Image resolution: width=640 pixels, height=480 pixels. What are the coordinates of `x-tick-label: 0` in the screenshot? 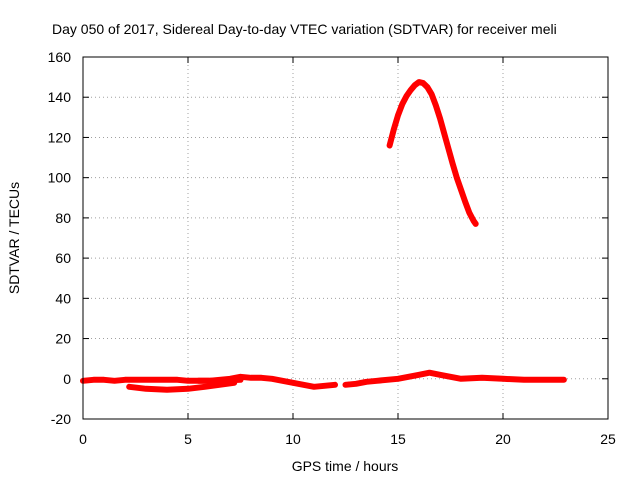 It's located at (83, 439).